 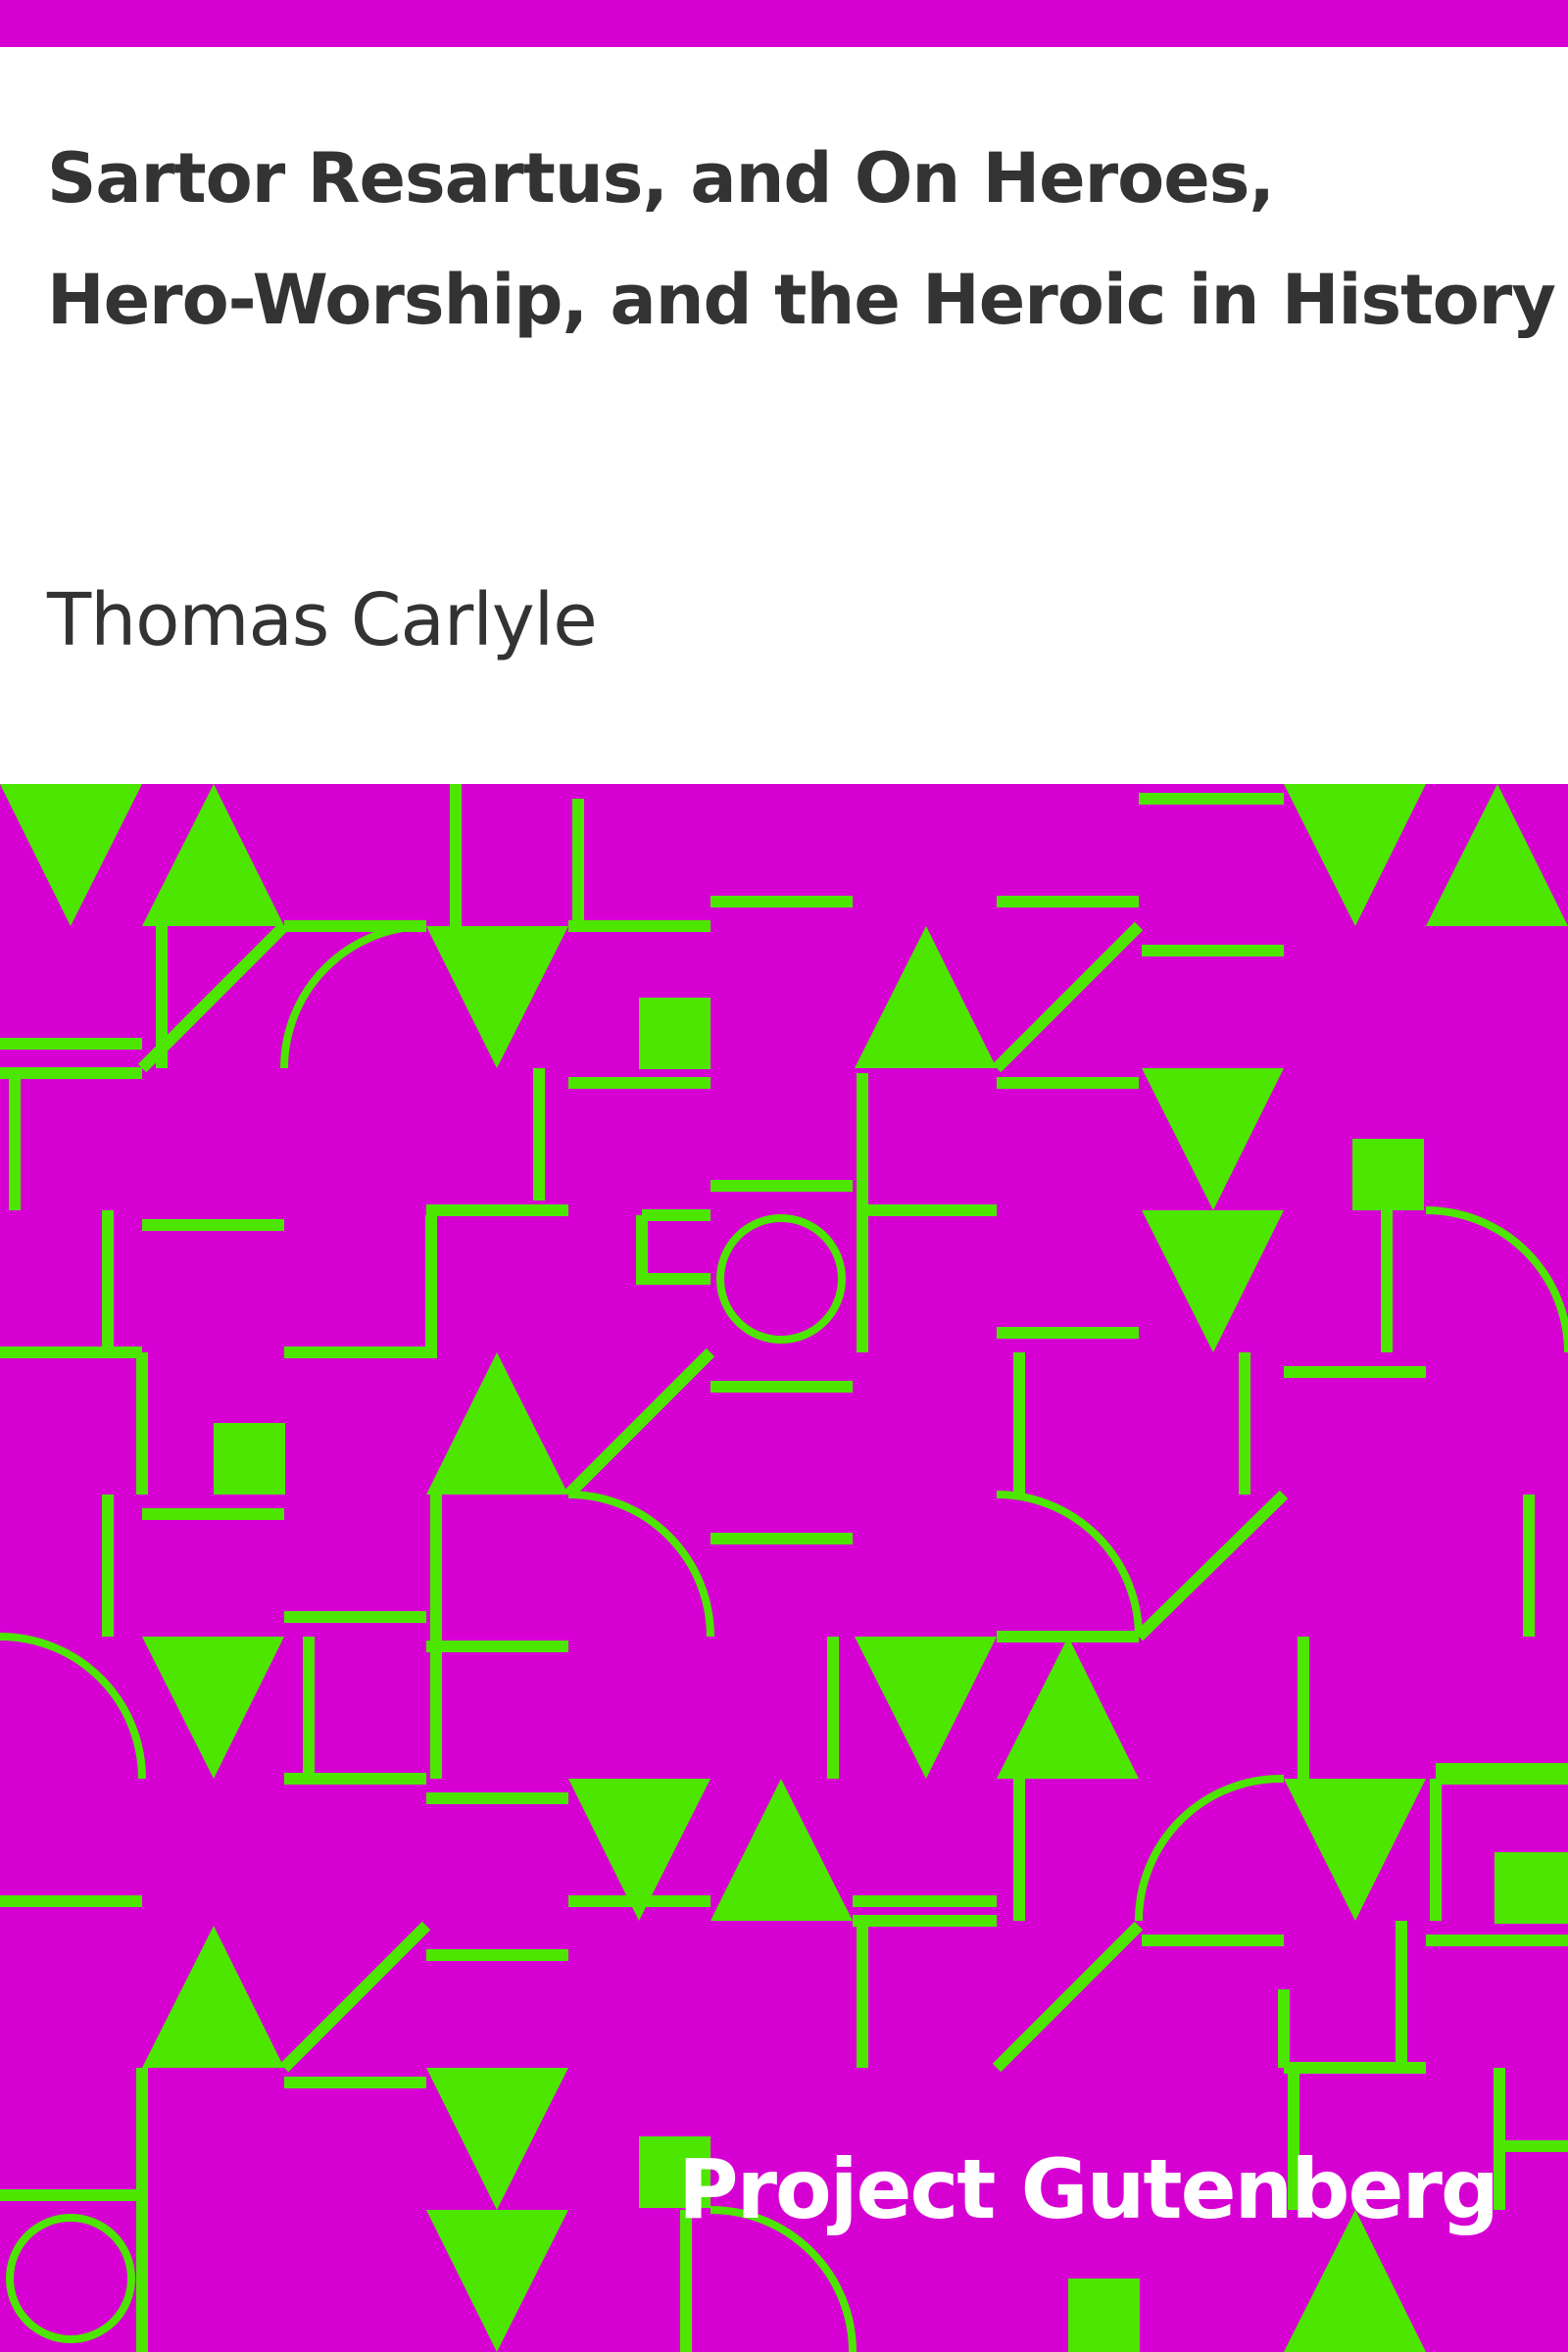 What do you see at coordinates (782, 178) in the screenshot?
I see `book-title-line-1: Sartor Resartus, and On Heroes,` at bounding box center [782, 178].